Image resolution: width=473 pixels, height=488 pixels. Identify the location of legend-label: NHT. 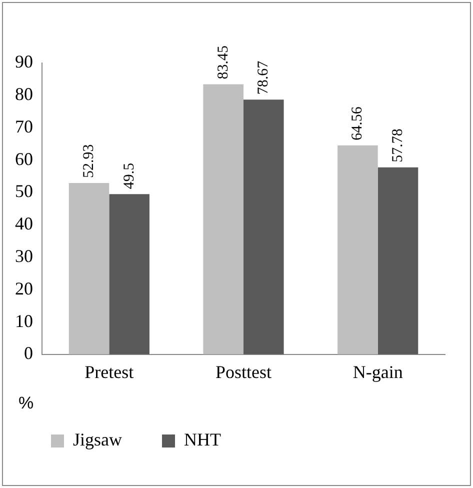
(202, 440).